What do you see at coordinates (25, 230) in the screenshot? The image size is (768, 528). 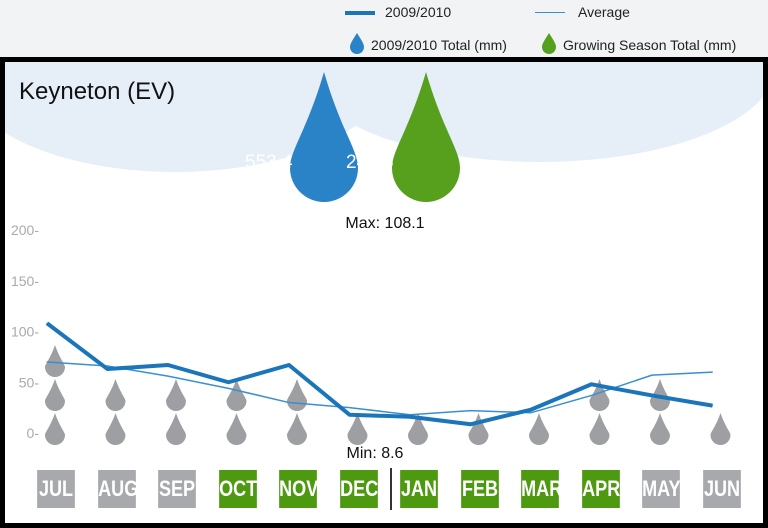 I see `y-tick-label: 200-` at bounding box center [25, 230].